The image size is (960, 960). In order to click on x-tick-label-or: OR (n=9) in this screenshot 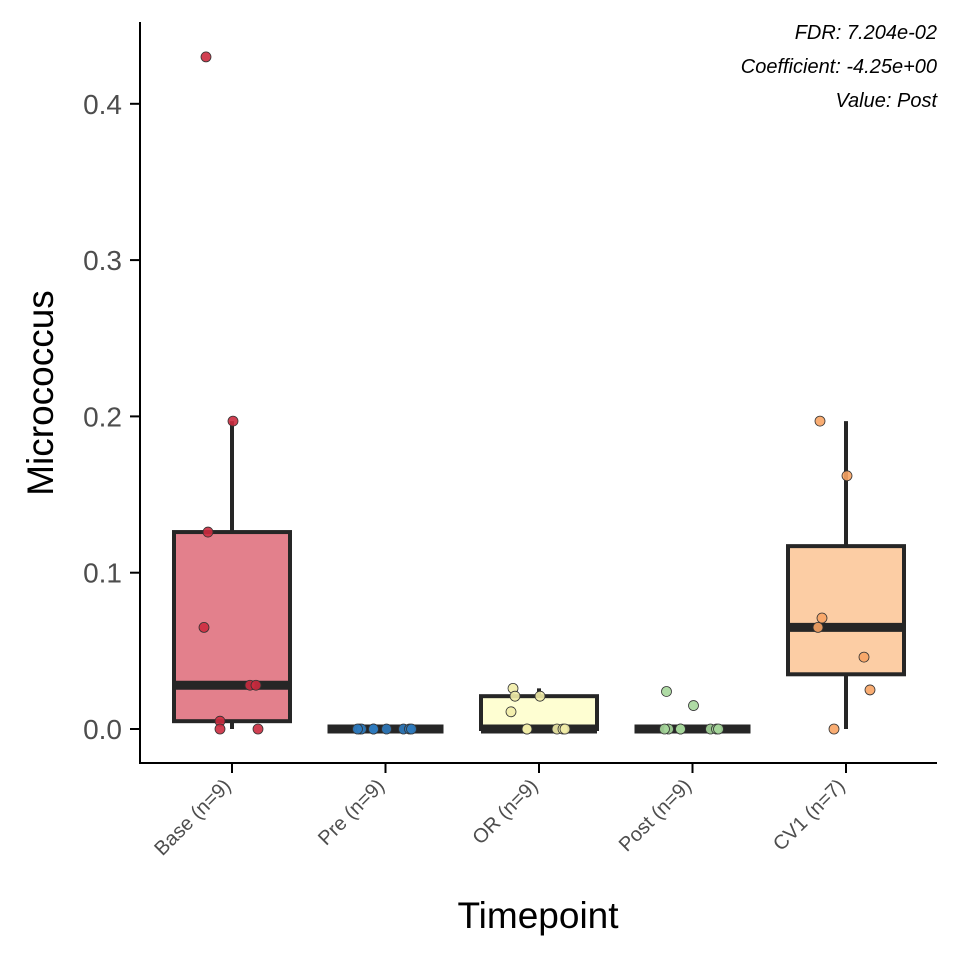, I will do `click(505, 812)`.